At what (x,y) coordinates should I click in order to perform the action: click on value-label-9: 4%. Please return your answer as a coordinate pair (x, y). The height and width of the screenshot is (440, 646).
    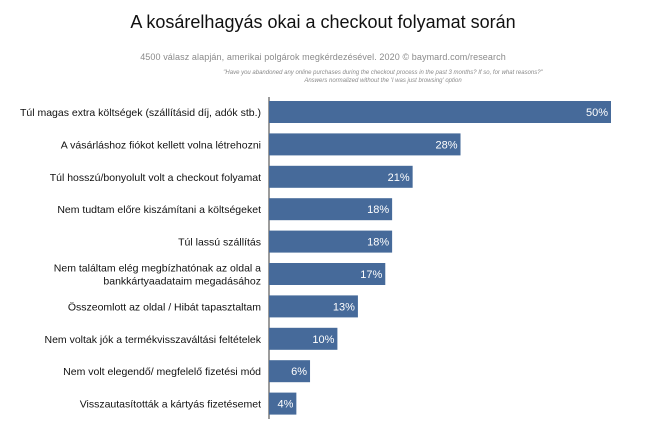
    Looking at the image, I should click on (285, 405).